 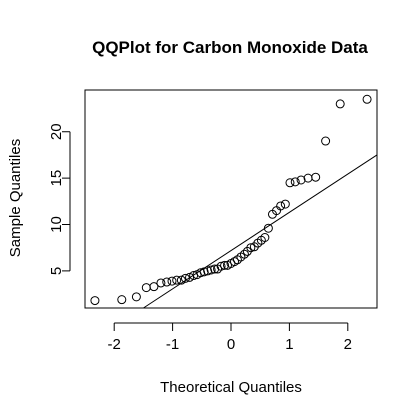 I want to click on y-tick-label: 5, so click(x=56, y=271).